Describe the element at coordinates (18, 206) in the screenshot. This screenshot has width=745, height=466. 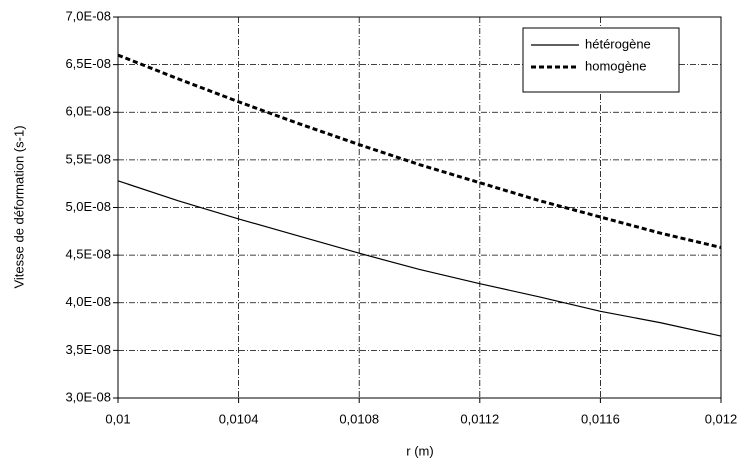
I see `y-axis-label: Vitesse de déformation (s-1)` at that location.